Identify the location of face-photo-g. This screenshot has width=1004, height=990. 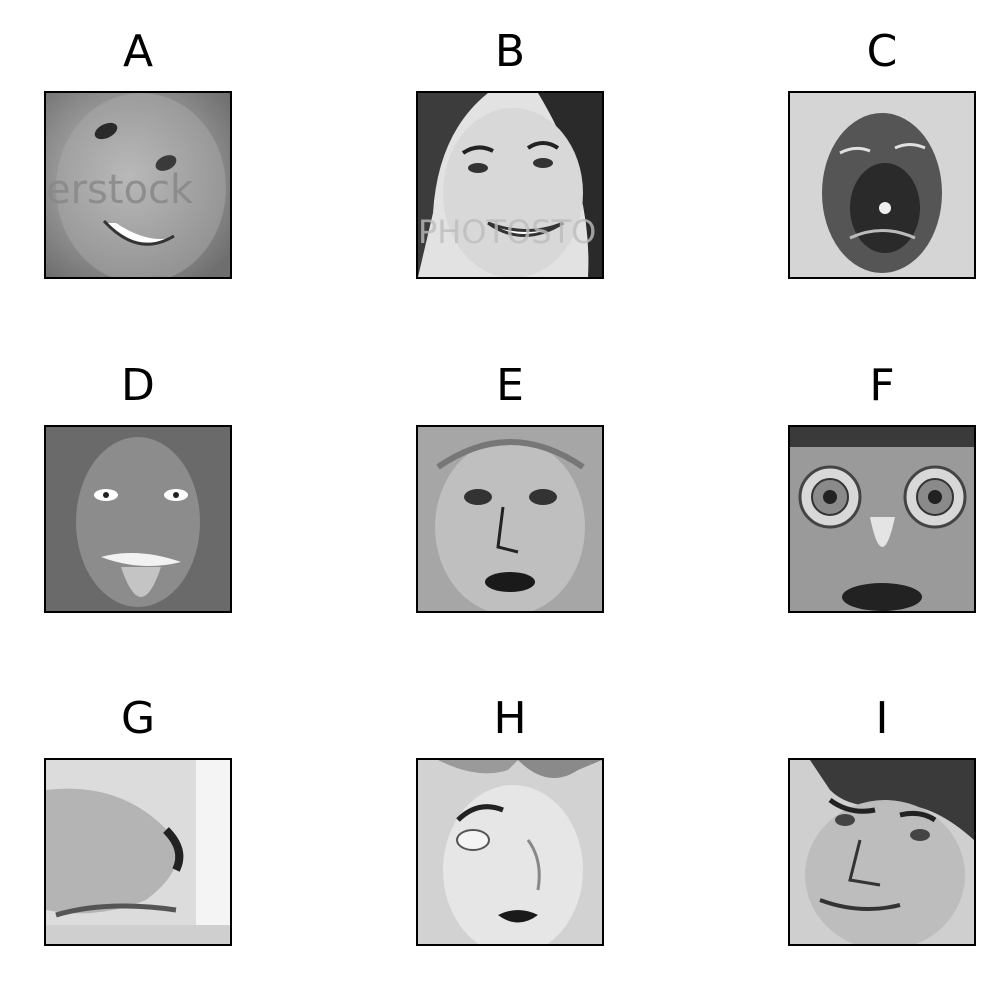
(138, 852).